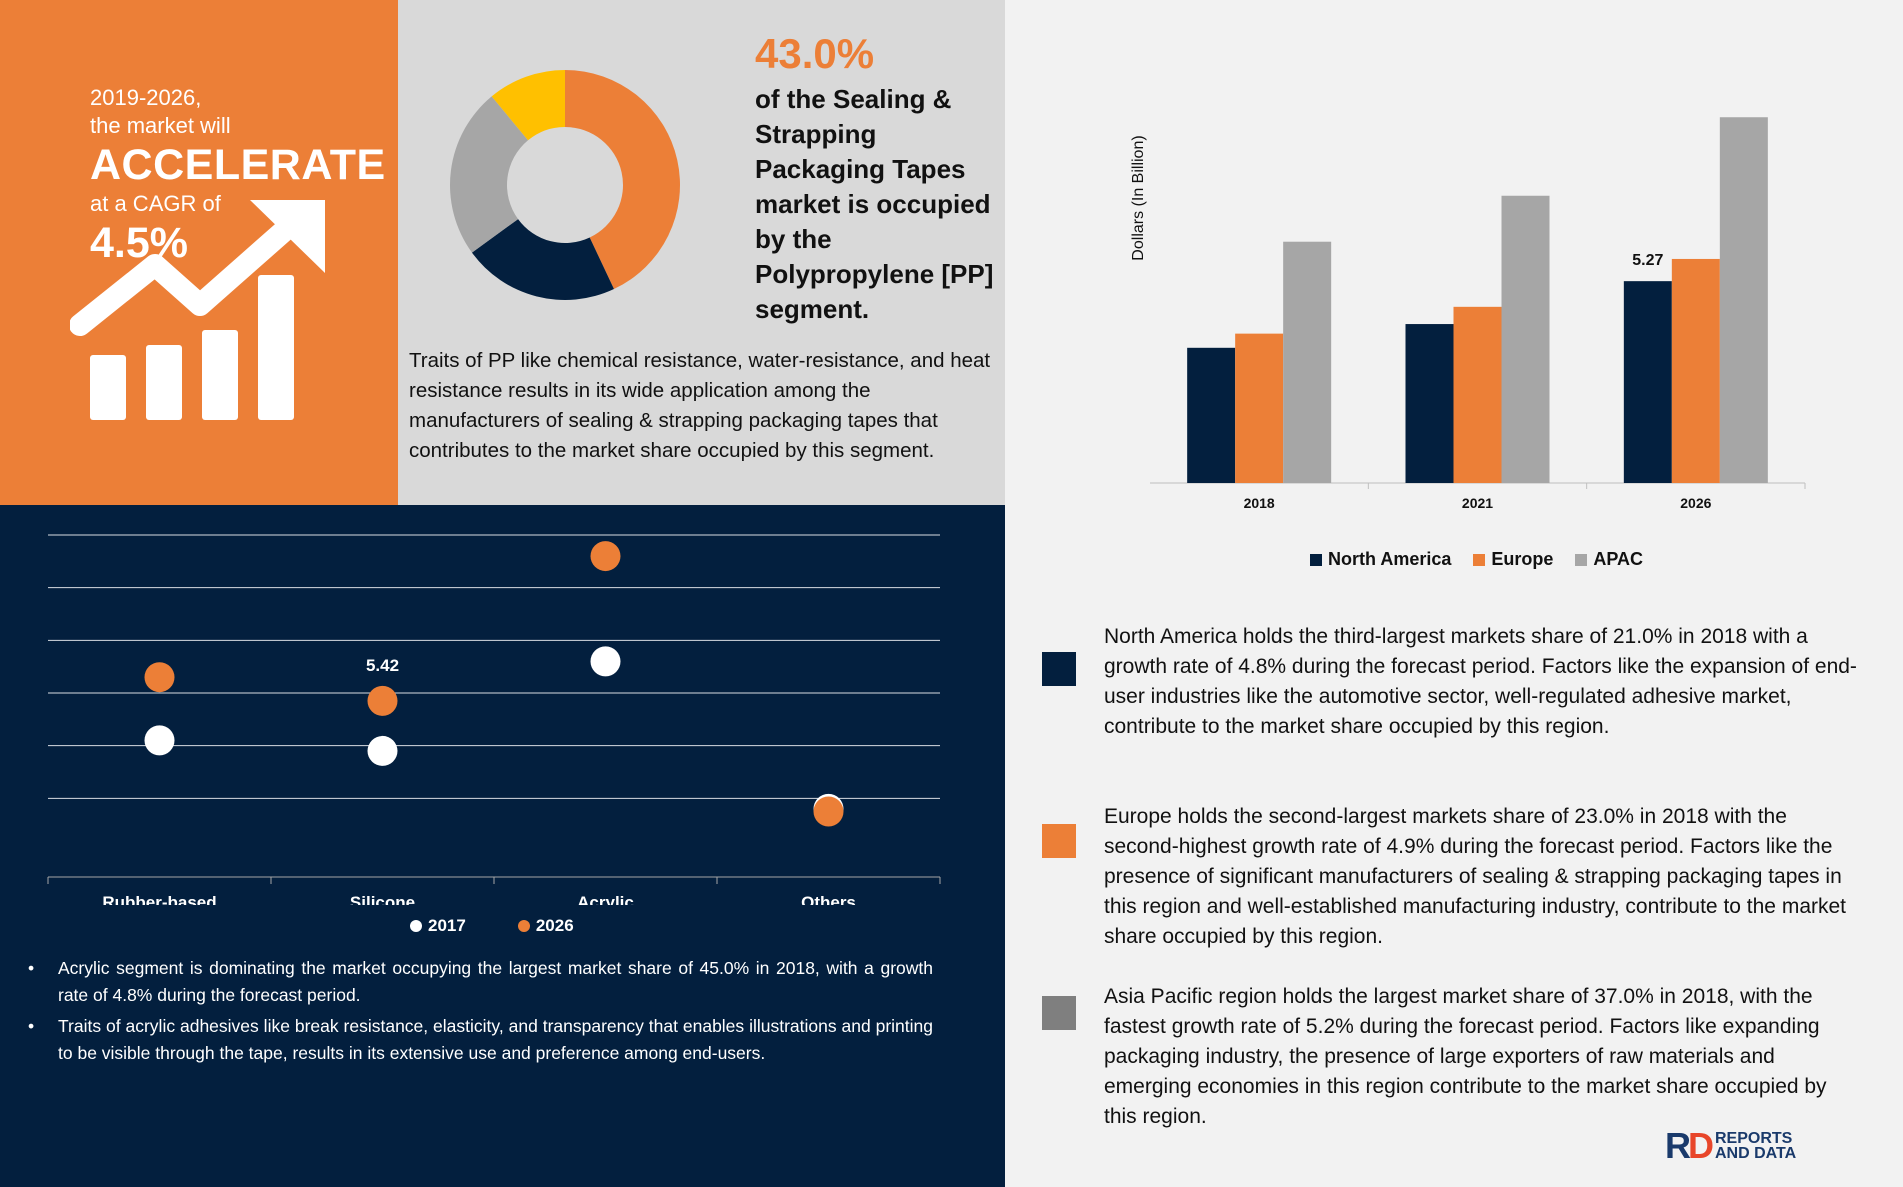 The height and width of the screenshot is (1187, 1903). I want to click on bar-chart-y-axis-label: Dollars (In Billion), so click(1138, 197).